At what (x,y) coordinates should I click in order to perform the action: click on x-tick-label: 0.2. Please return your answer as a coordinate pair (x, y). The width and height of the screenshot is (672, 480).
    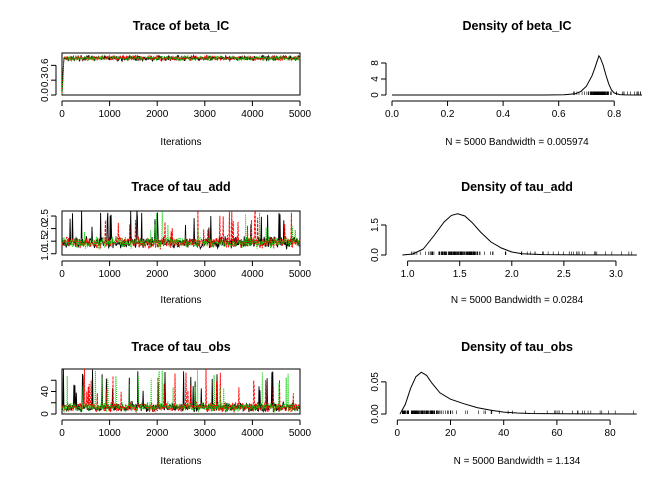
    Looking at the image, I should click on (448, 114).